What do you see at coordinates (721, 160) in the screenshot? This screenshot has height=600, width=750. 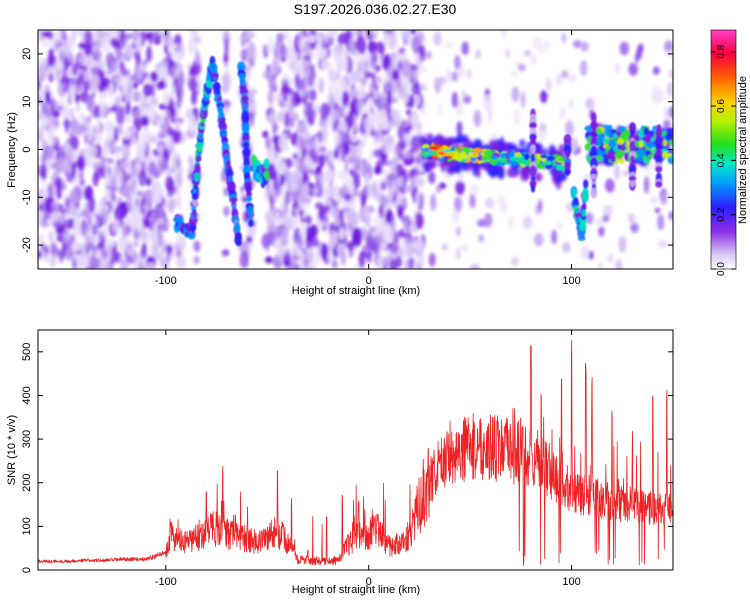 I see `colorbar-tick-label: 0.4` at bounding box center [721, 160].